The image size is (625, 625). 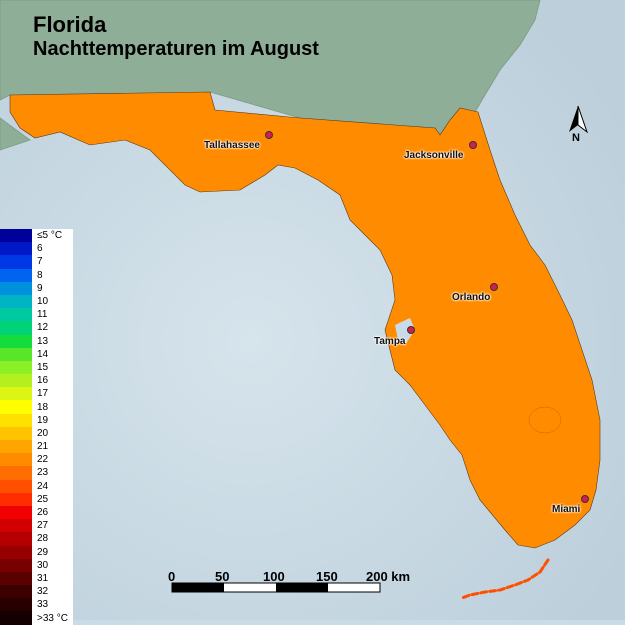 I want to click on legend-row: 14, so click(x=36, y=354).